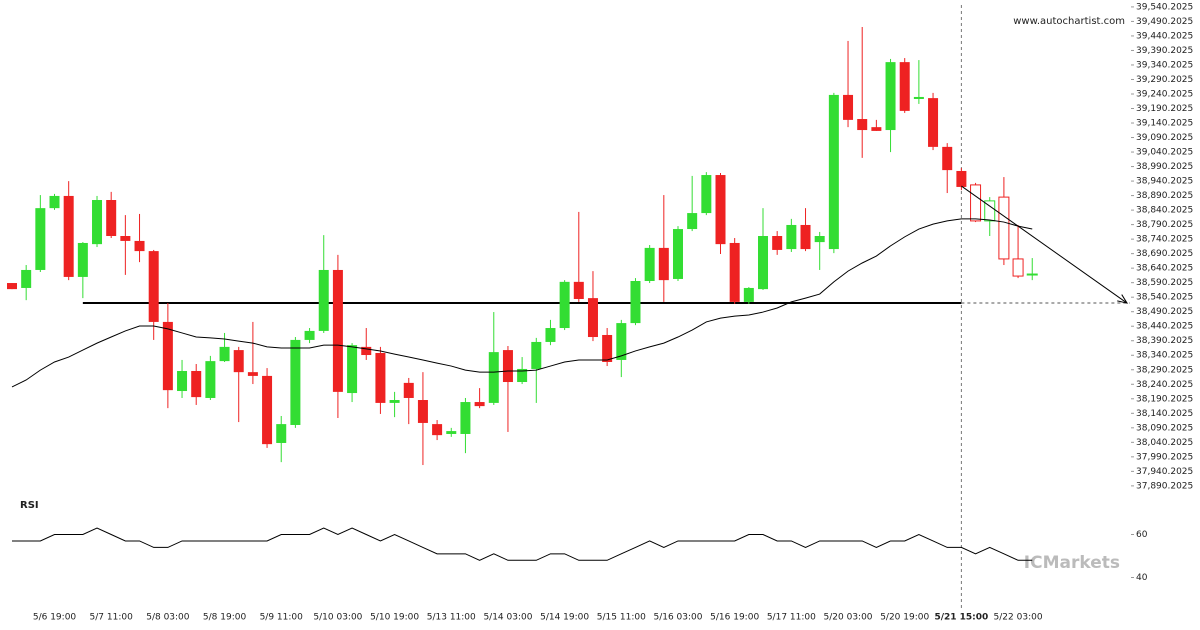 The width and height of the screenshot is (1200, 630). I want to click on x-tick-label: 5/16 03:00, so click(677, 618).